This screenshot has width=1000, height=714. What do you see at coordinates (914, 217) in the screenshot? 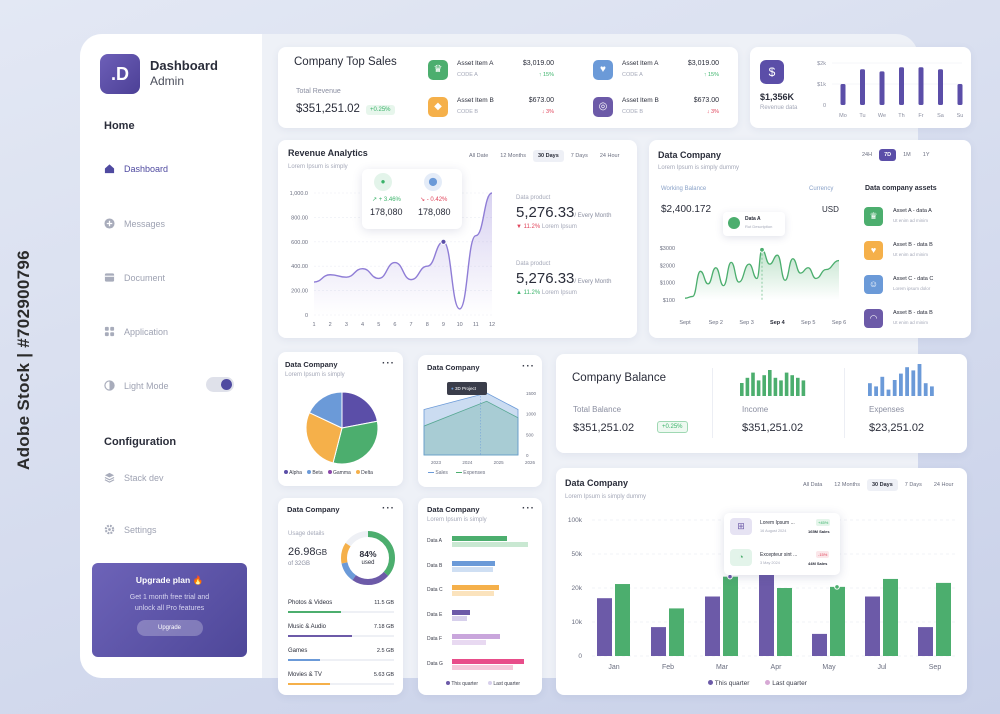
I see `asset-item: ♛ Asset A - data A Ut enim ad minim` at bounding box center [914, 217].